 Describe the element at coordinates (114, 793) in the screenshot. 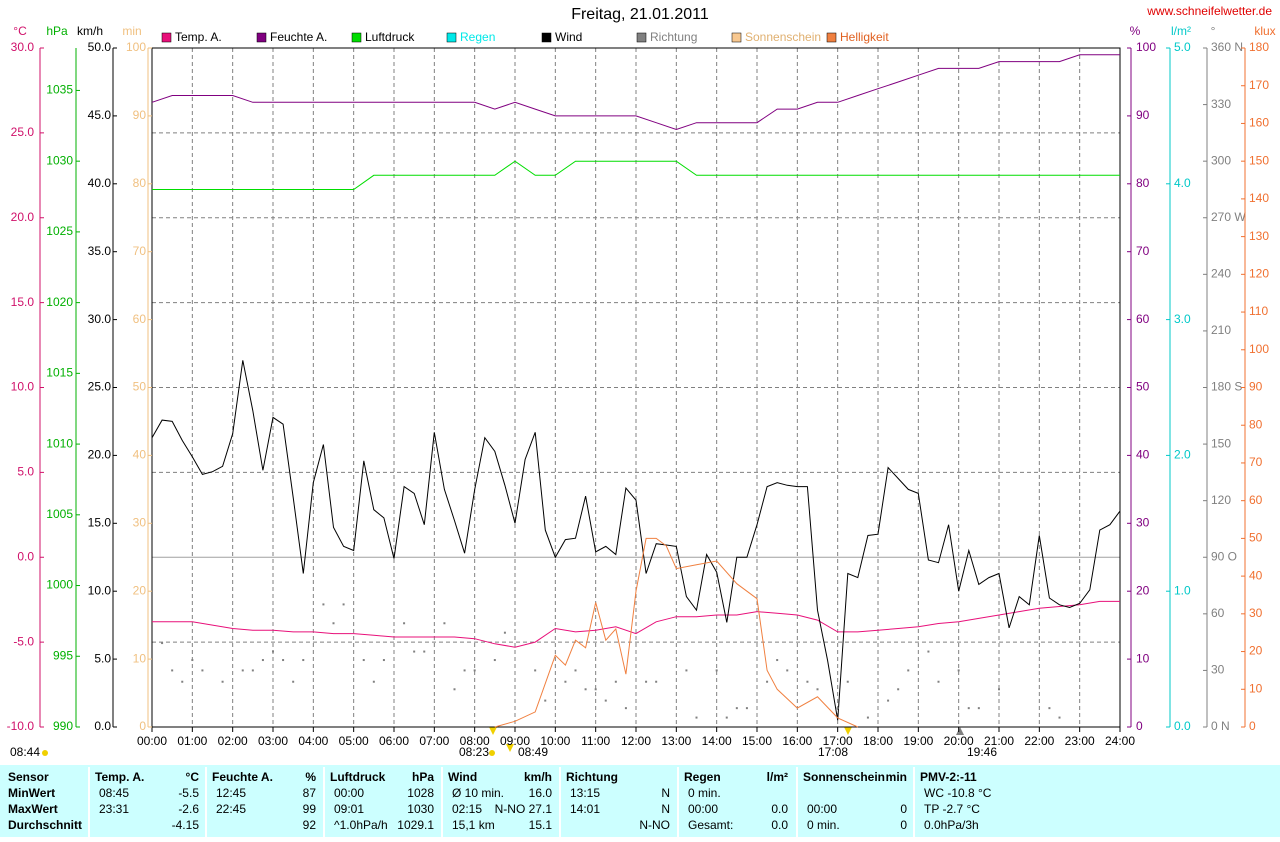

I see `cell: 08:45` at that location.